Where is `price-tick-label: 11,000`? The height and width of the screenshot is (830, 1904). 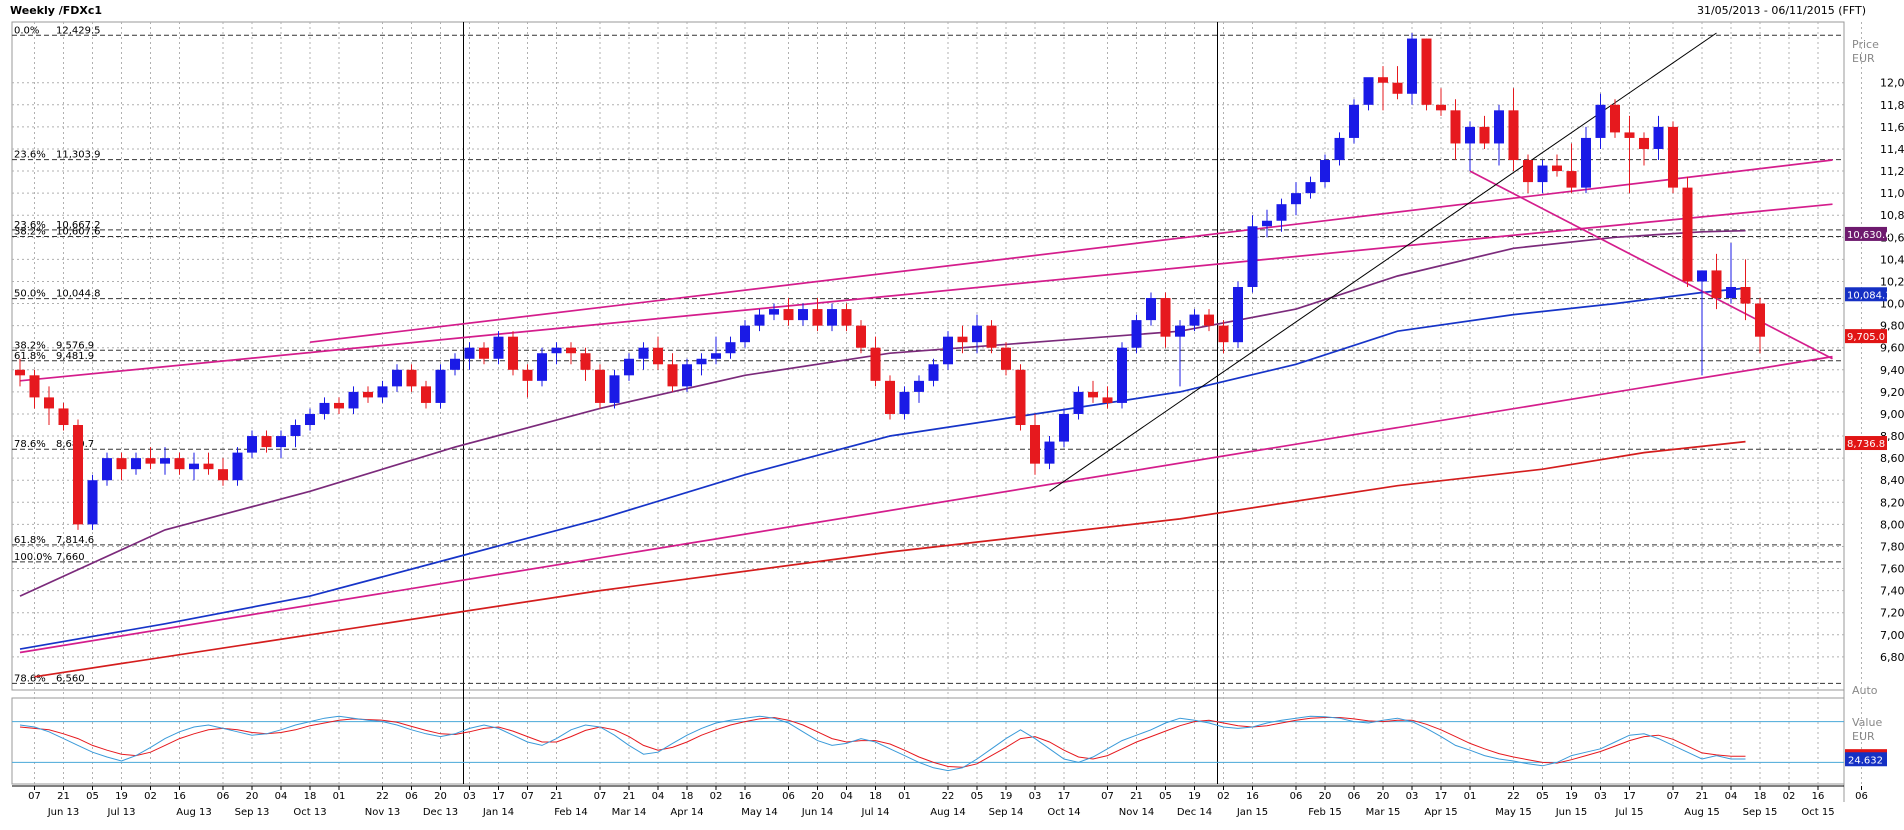
price-tick-label: 11,000 is located at coordinates (1892, 193).